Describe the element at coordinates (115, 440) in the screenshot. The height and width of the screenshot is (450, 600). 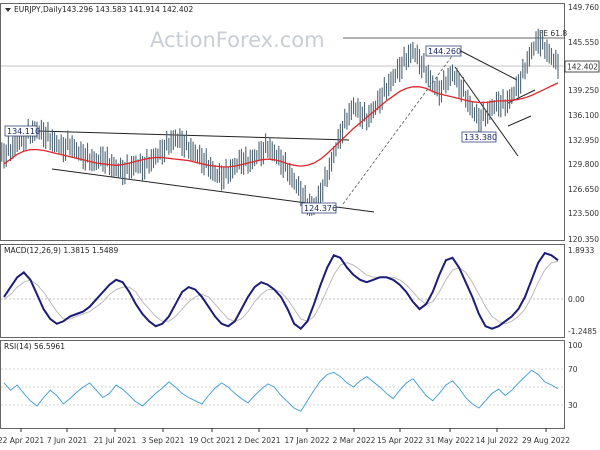
I see `x-tick-label: 21 Jul 2021` at that location.